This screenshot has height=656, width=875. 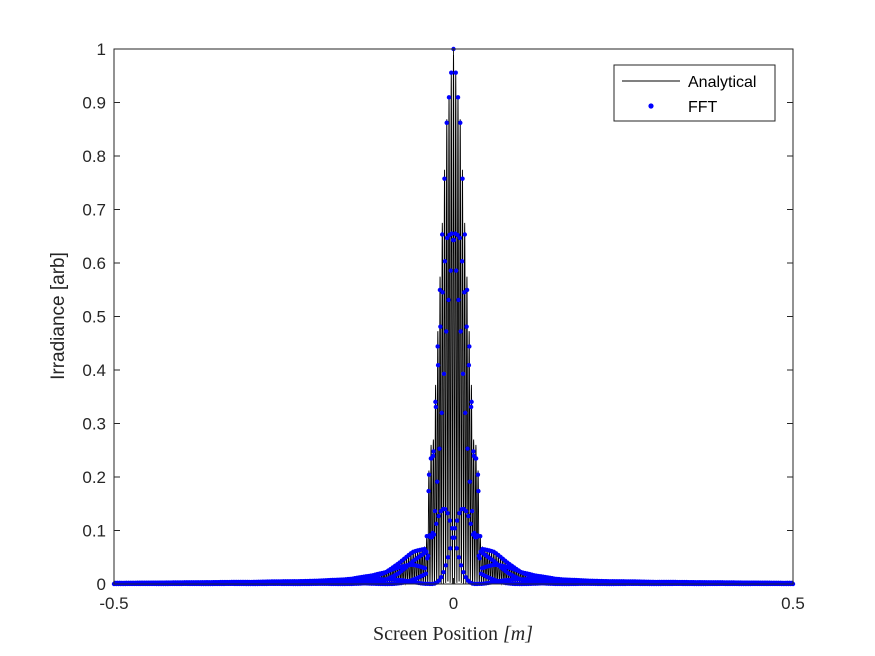 I want to click on legend-fft-label: FFT, so click(x=703, y=107).